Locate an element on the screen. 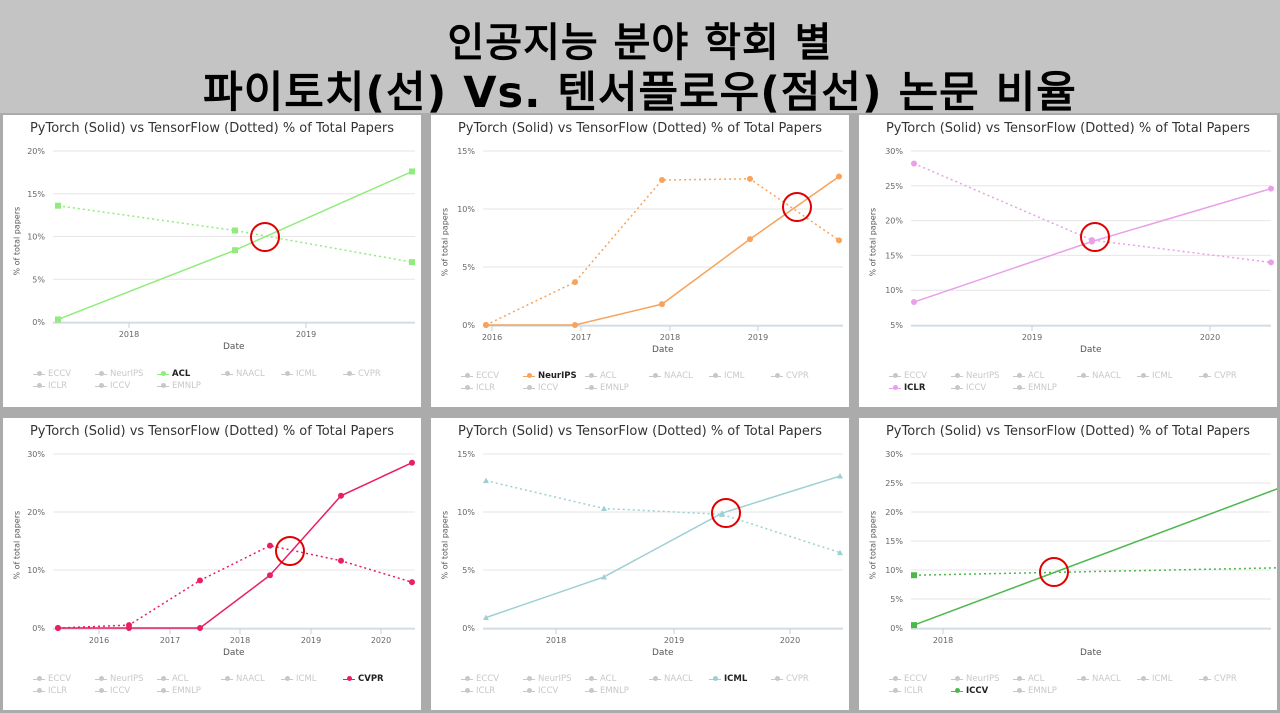  legend-label: ICCV is located at coordinates (976, 388).